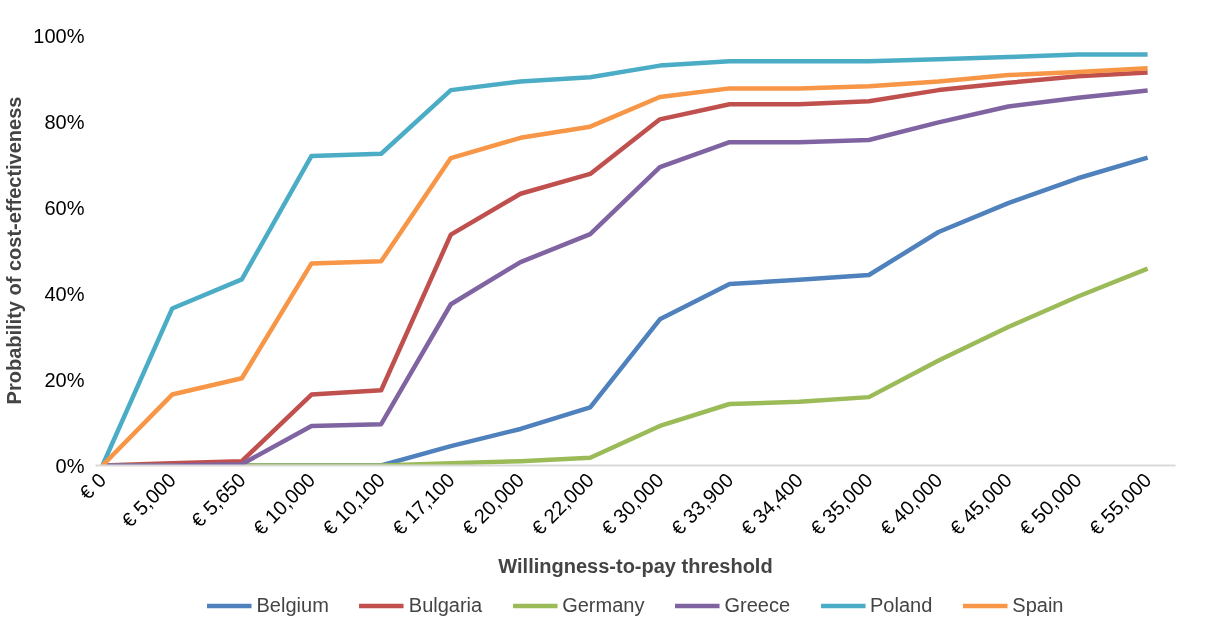  Describe the element at coordinates (64, 207) in the screenshot. I see `y-tick-label: 60%` at that location.